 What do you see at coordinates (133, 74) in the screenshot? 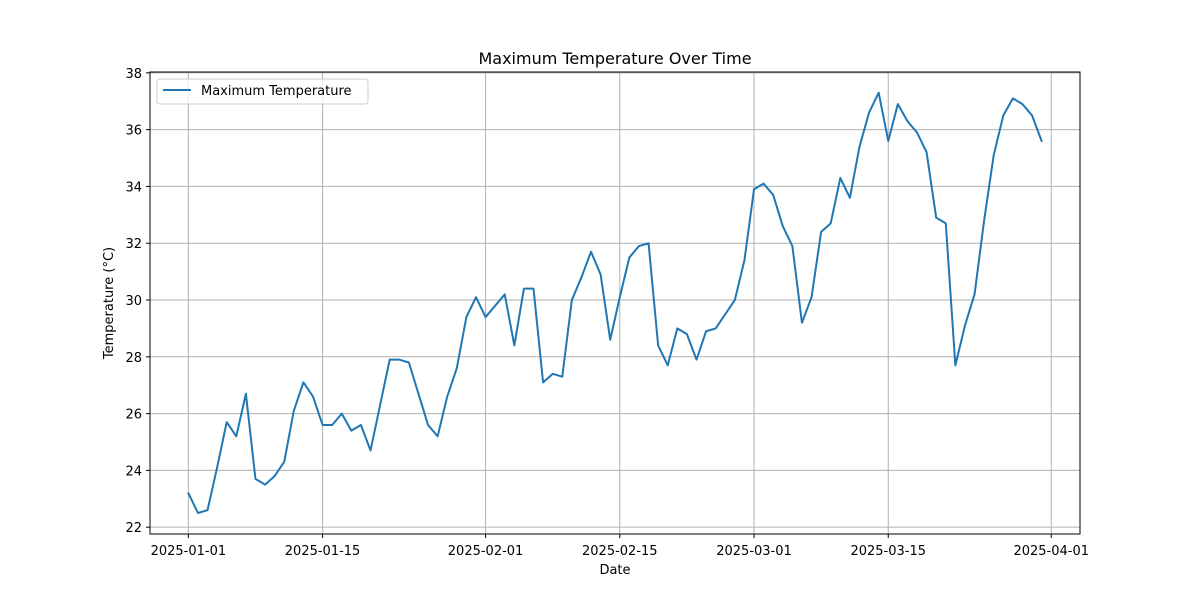
I see `y-tick-label: 38` at bounding box center [133, 74].